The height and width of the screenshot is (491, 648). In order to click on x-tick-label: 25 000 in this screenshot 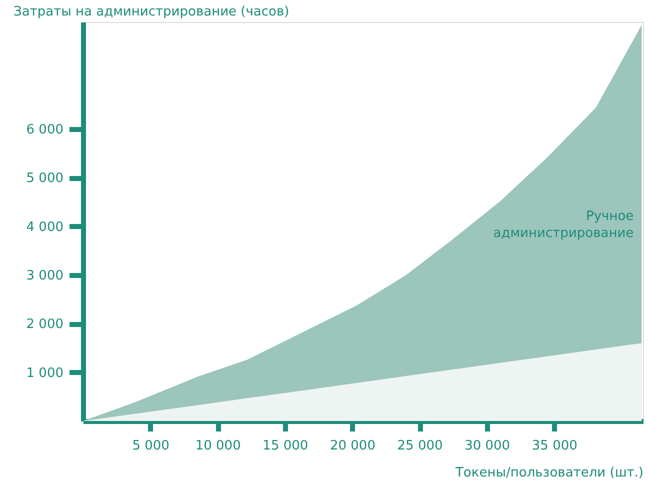, I will do `click(420, 446)`.